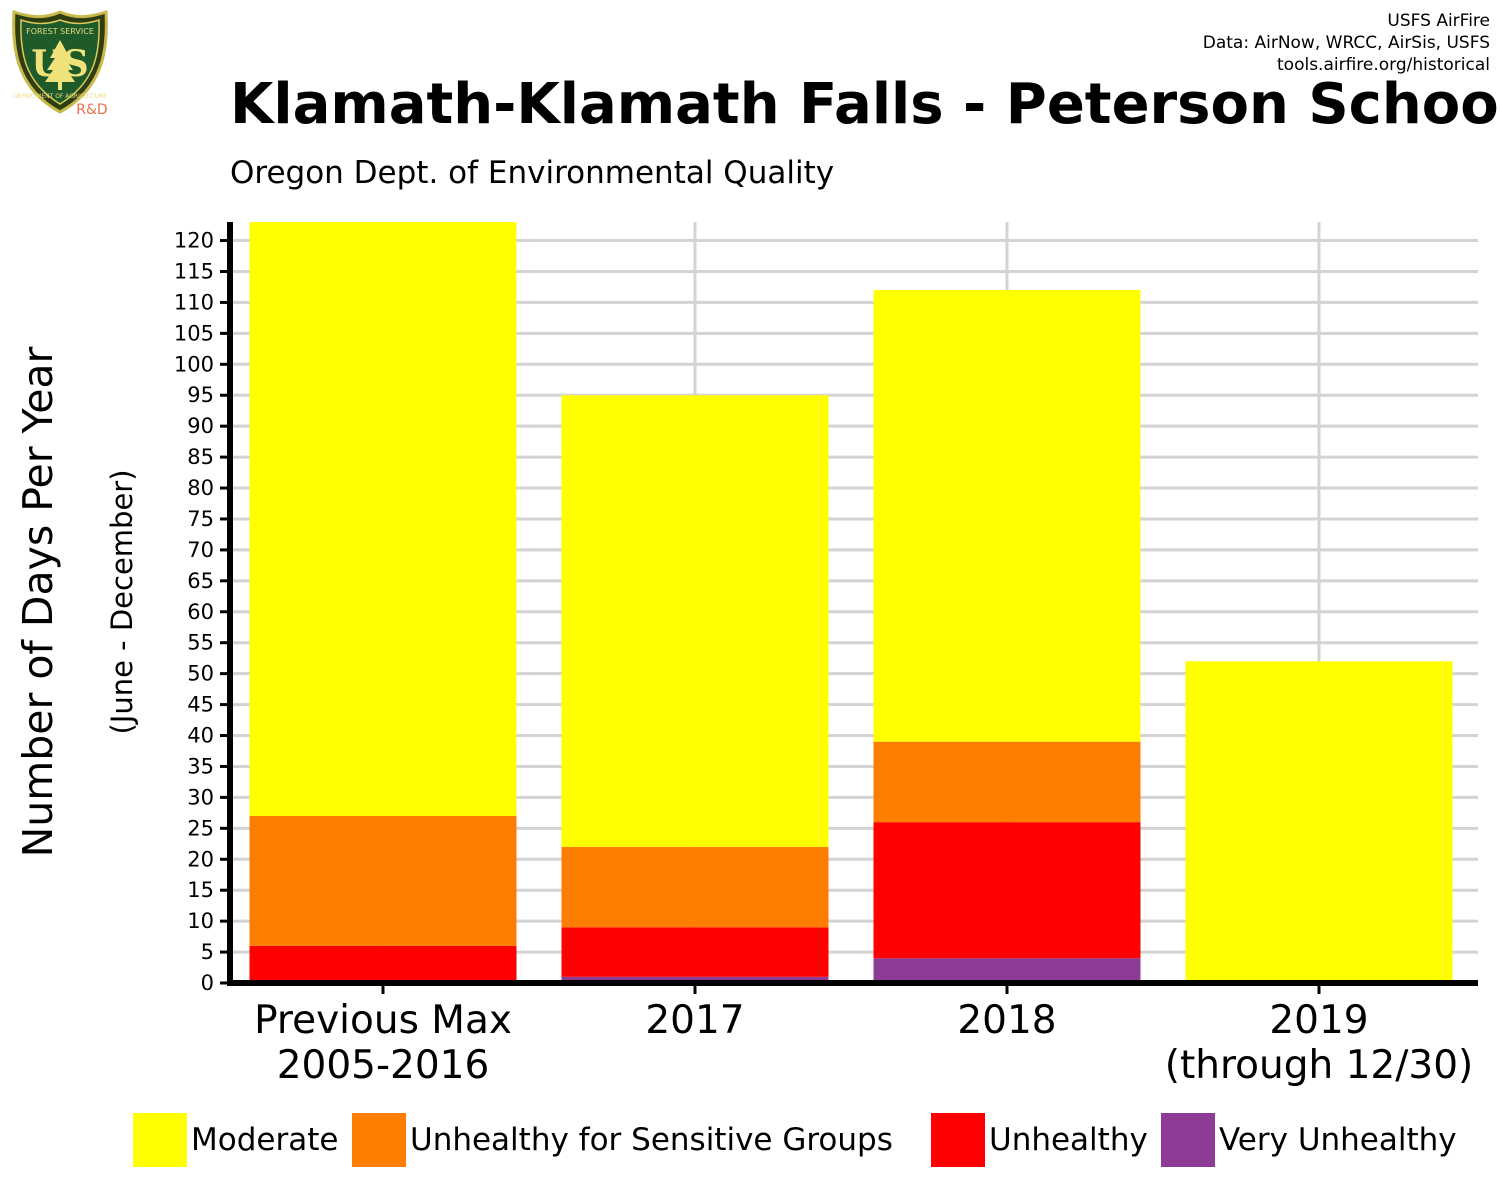 The width and height of the screenshot is (1500, 1200). What do you see at coordinates (265, 1140) in the screenshot?
I see `legend-label: Moderate` at bounding box center [265, 1140].